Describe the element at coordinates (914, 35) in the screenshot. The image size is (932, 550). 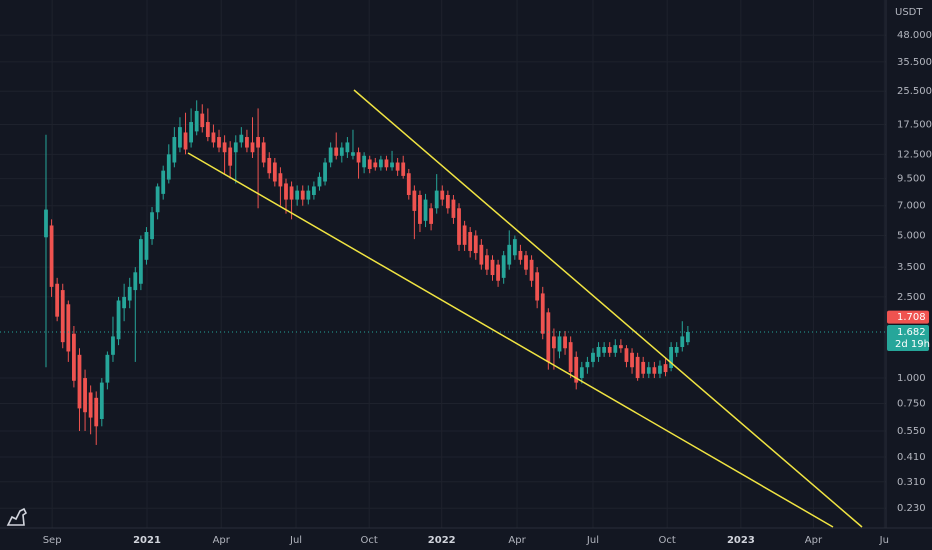
I see `y-tick-label: 48.000` at that location.